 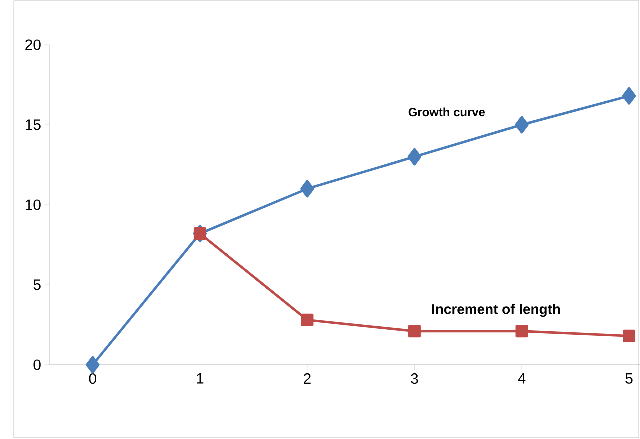 What do you see at coordinates (447, 112) in the screenshot?
I see `series-label: Growth curve` at bounding box center [447, 112].